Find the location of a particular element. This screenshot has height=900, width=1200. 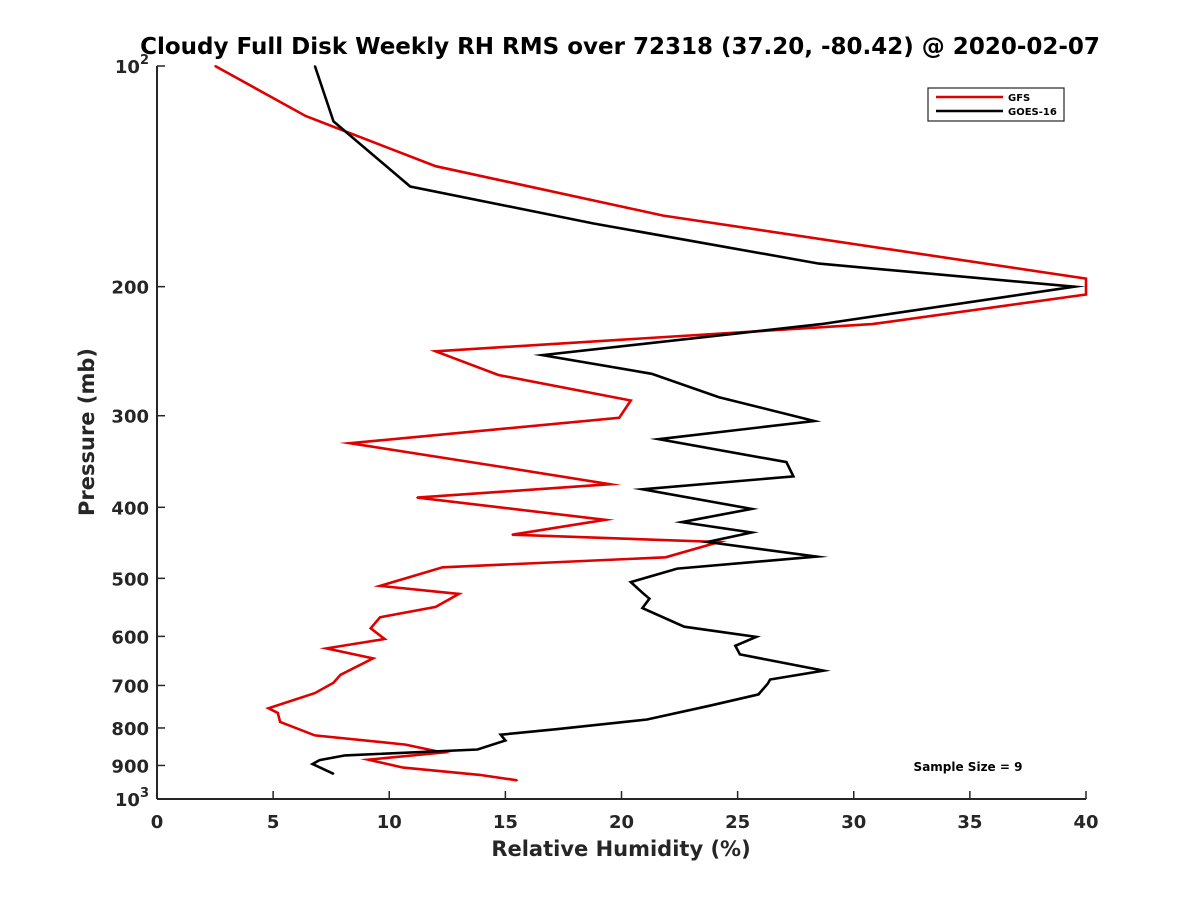

y-tick-label: 700 is located at coordinates (130, 686).